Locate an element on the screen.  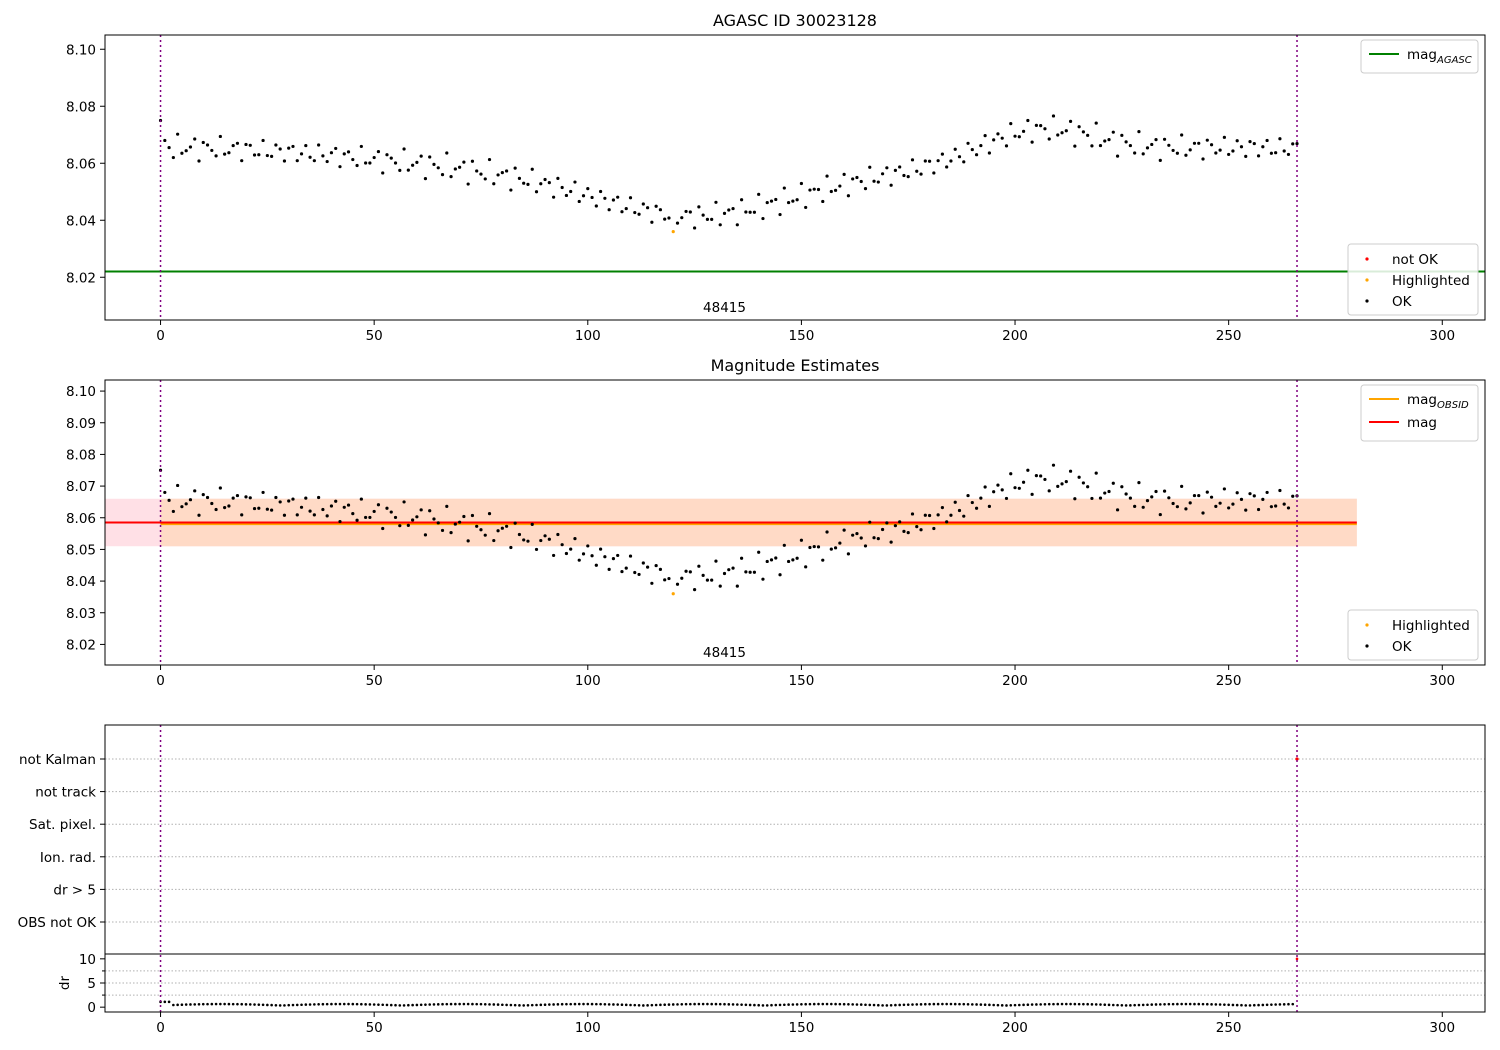
flag-label: Ion. rad. is located at coordinates (68, 858).